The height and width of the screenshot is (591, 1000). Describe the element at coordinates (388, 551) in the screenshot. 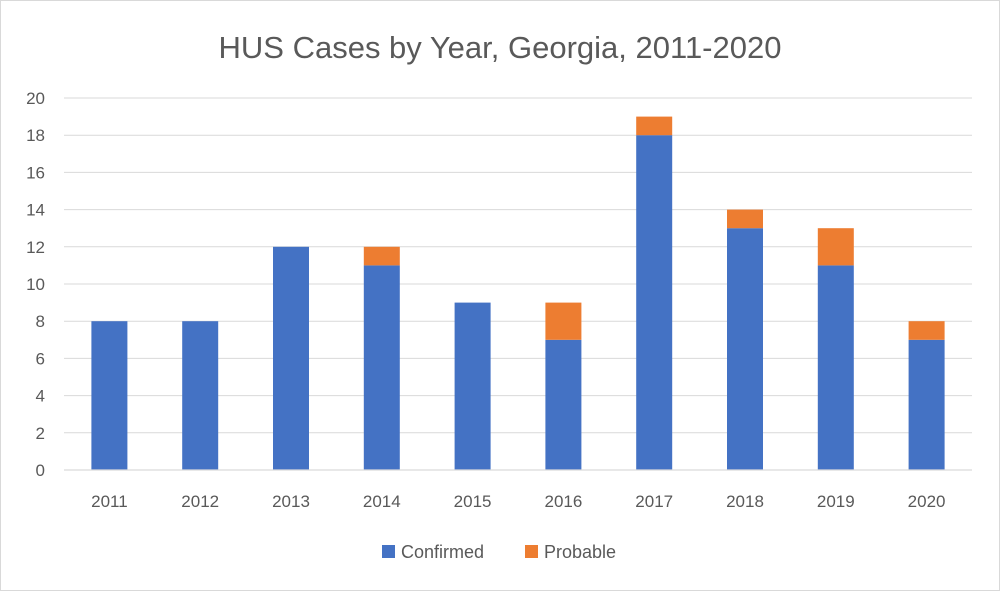

I see `legend-swatch-confirmed` at that location.